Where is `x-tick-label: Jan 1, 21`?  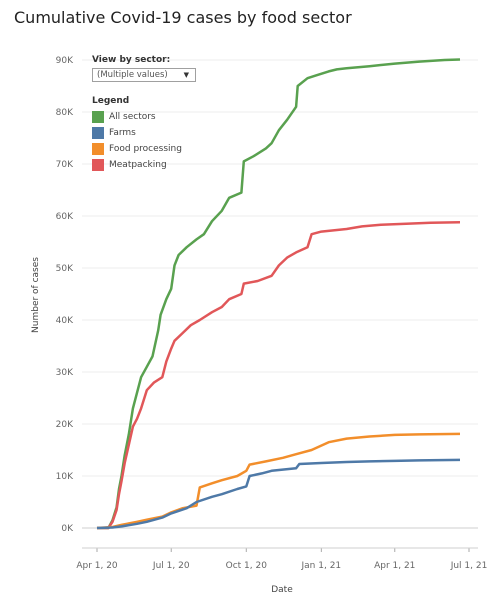
x-tick-label: Jan 1, 21 is located at coordinates (321, 566).